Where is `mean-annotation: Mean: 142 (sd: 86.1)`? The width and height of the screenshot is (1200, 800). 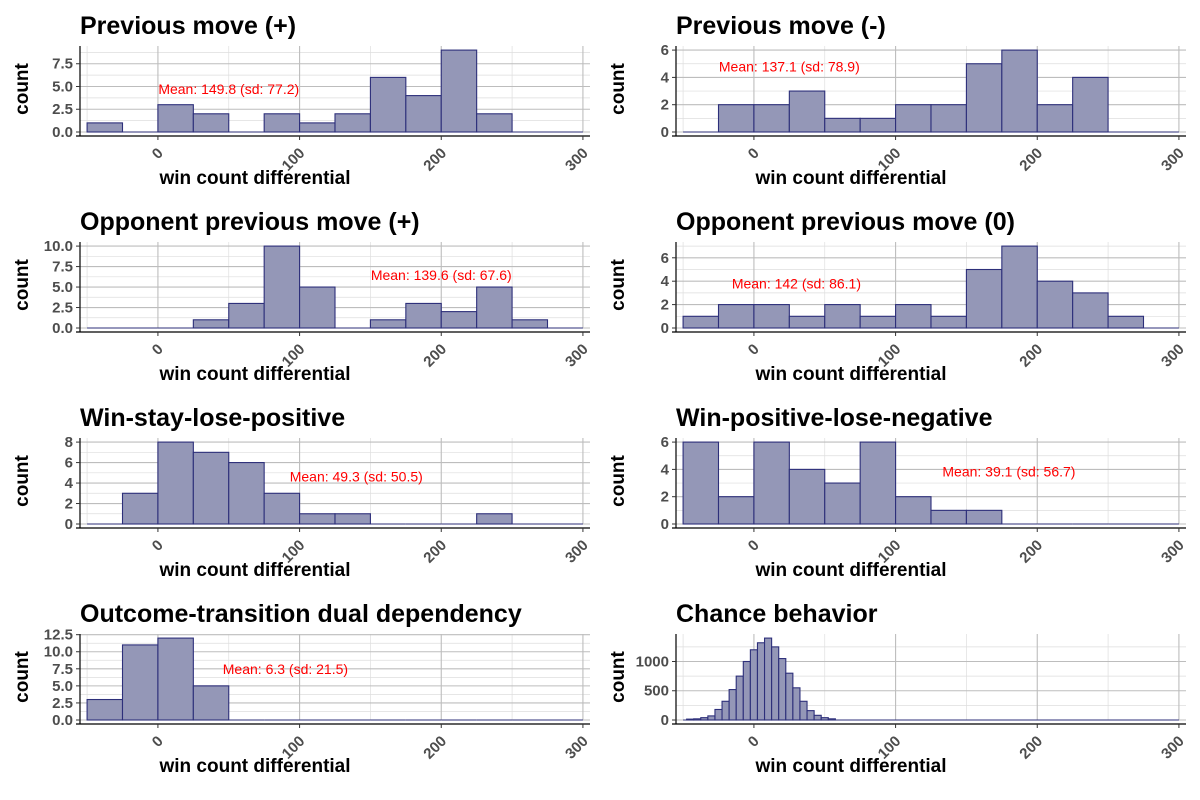 mean-annotation: Mean: 142 (sd: 86.1) is located at coordinates (796, 284).